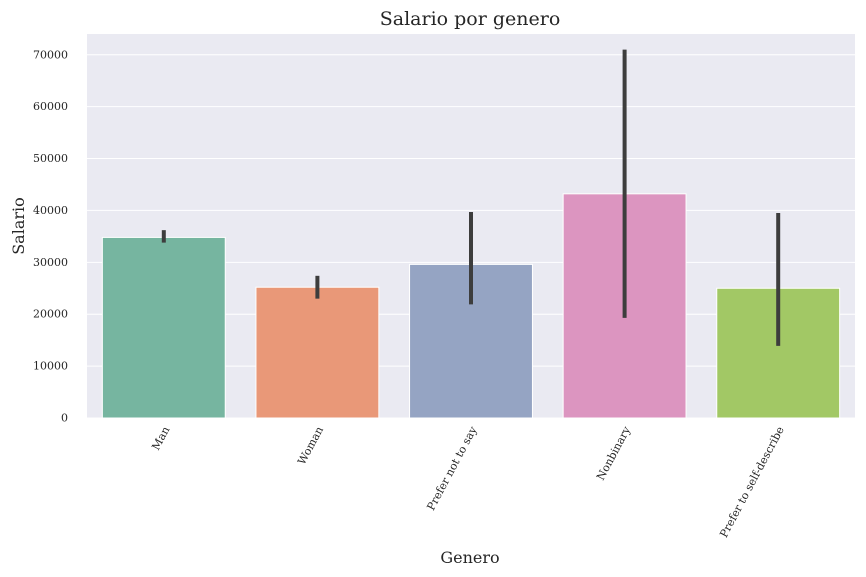 The image size is (866, 577). Describe the element at coordinates (50, 54) in the screenshot. I see `y-tick-label: 70000` at that location.